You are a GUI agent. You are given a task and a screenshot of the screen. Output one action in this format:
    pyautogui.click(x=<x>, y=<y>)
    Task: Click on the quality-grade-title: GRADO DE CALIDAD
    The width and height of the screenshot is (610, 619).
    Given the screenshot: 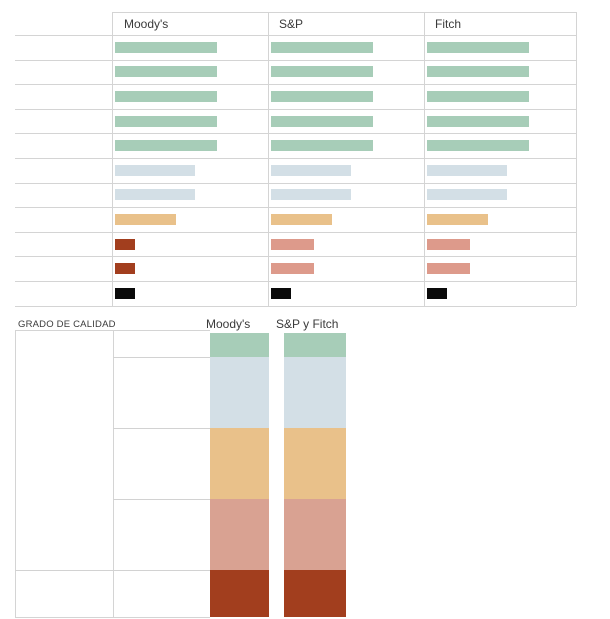 What is the action you would take?
    pyautogui.click(x=67, y=324)
    